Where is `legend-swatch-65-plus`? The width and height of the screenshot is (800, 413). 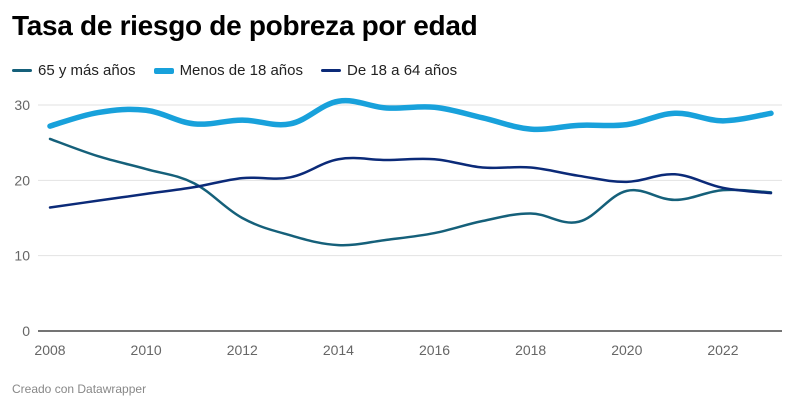 legend-swatch-65-plus is located at coordinates (22, 70).